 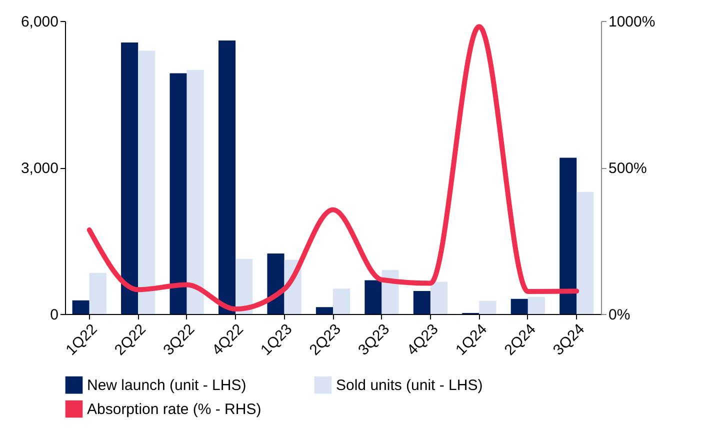 I want to click on legend-label: Absorption rate (% - RHS), so click(x=174, y=409).